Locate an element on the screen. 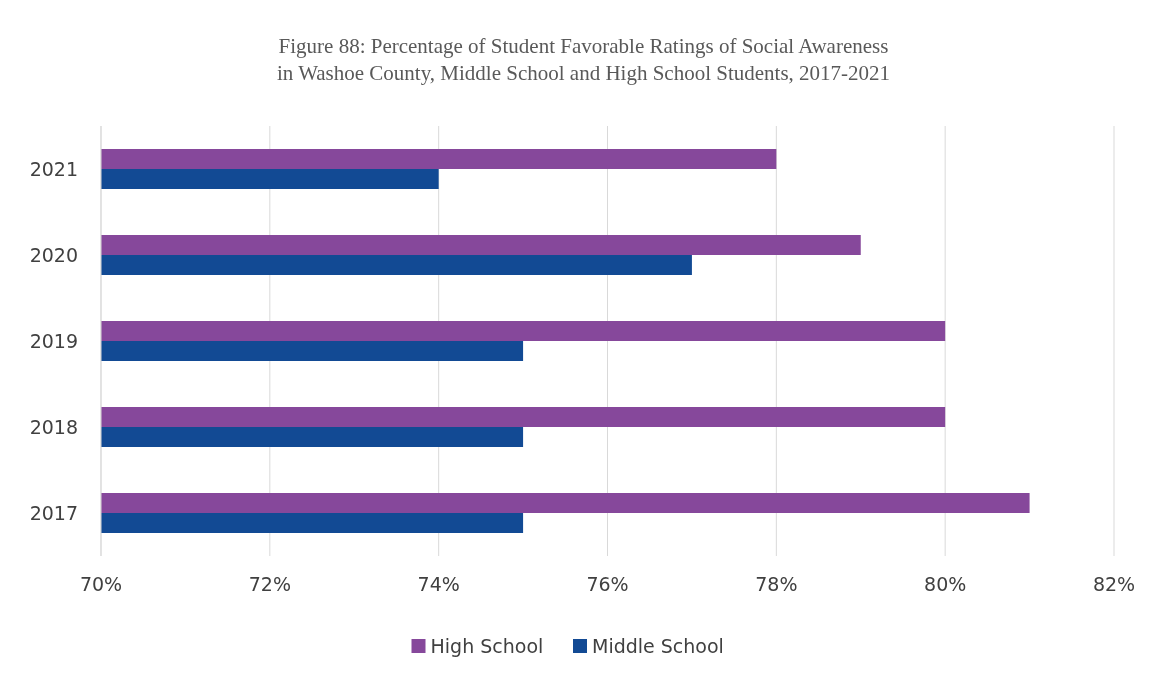  legend-label: Middle School is located at coordinates (658, 645).